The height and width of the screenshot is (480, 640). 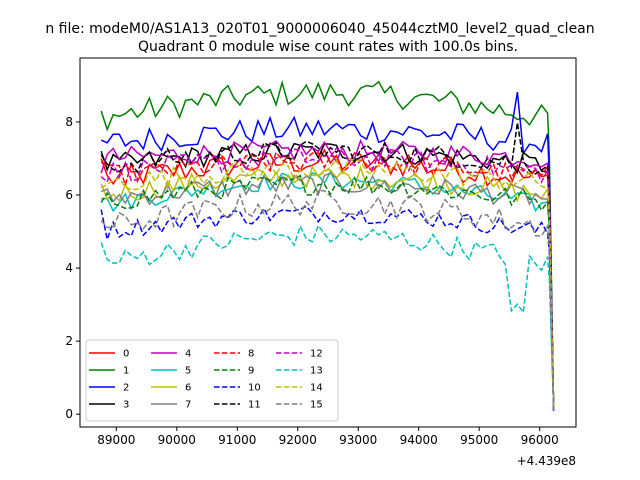 What do you see at coordinates (540, 440) in the screenshot?
I see `x-tick-label: 96000` at bounding box center [540, 440].